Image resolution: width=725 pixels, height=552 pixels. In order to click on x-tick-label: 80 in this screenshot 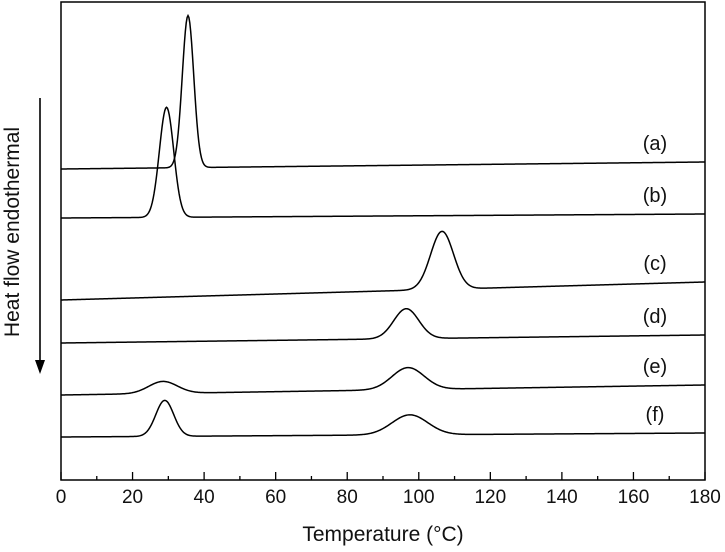, I will do `click(347, 497)`.